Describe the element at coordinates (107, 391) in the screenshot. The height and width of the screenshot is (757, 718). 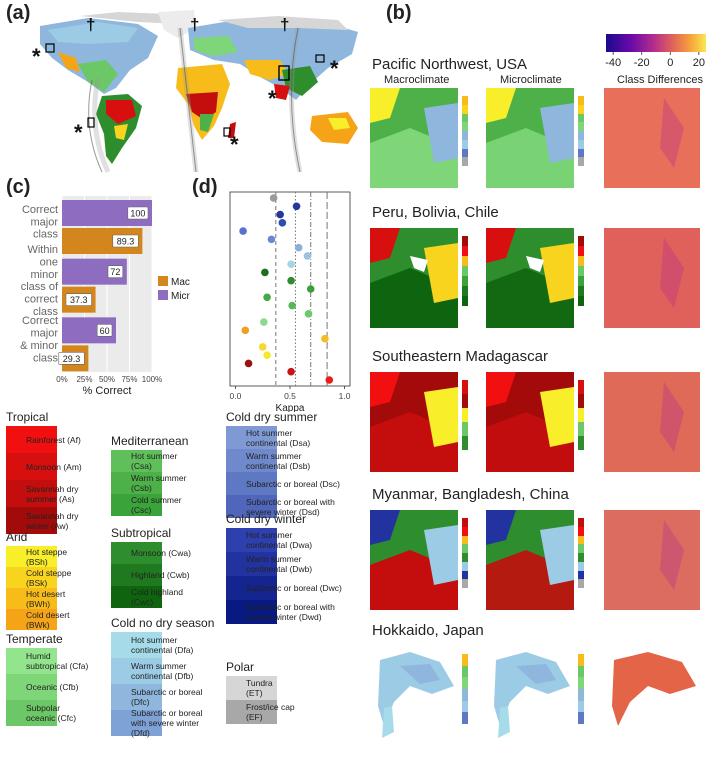
I see `x-axis-label: % Correct` at that location.